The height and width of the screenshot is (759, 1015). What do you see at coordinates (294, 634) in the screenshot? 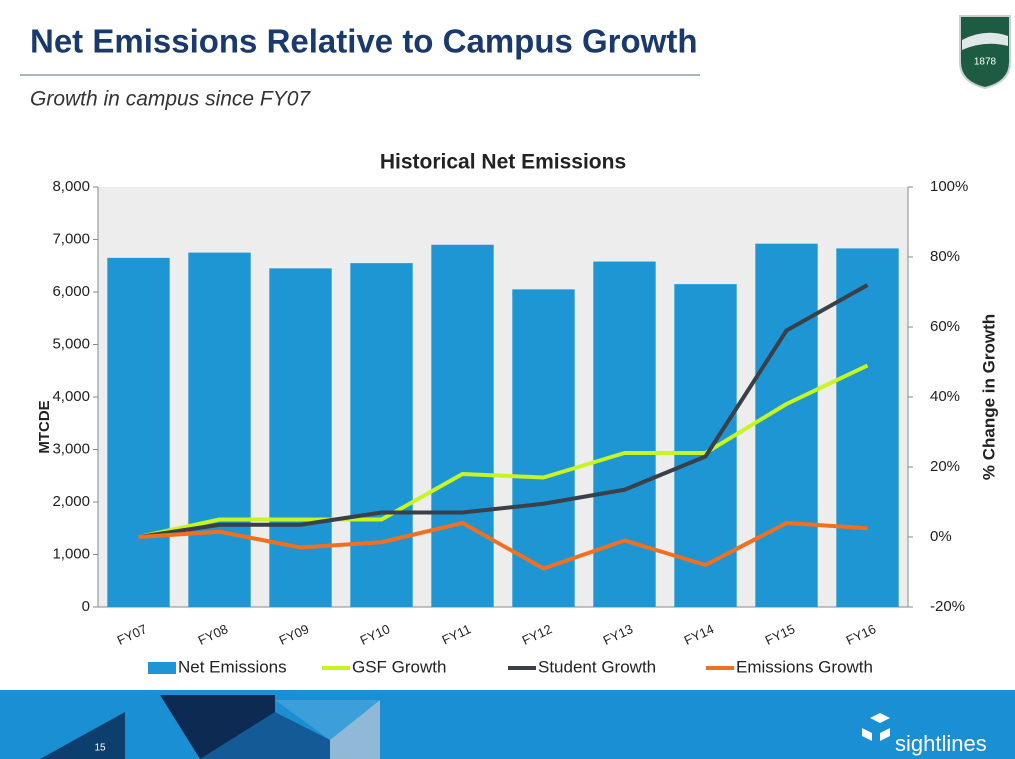
I see `x-tick-label: FY09` at bounding box center [294, 634].